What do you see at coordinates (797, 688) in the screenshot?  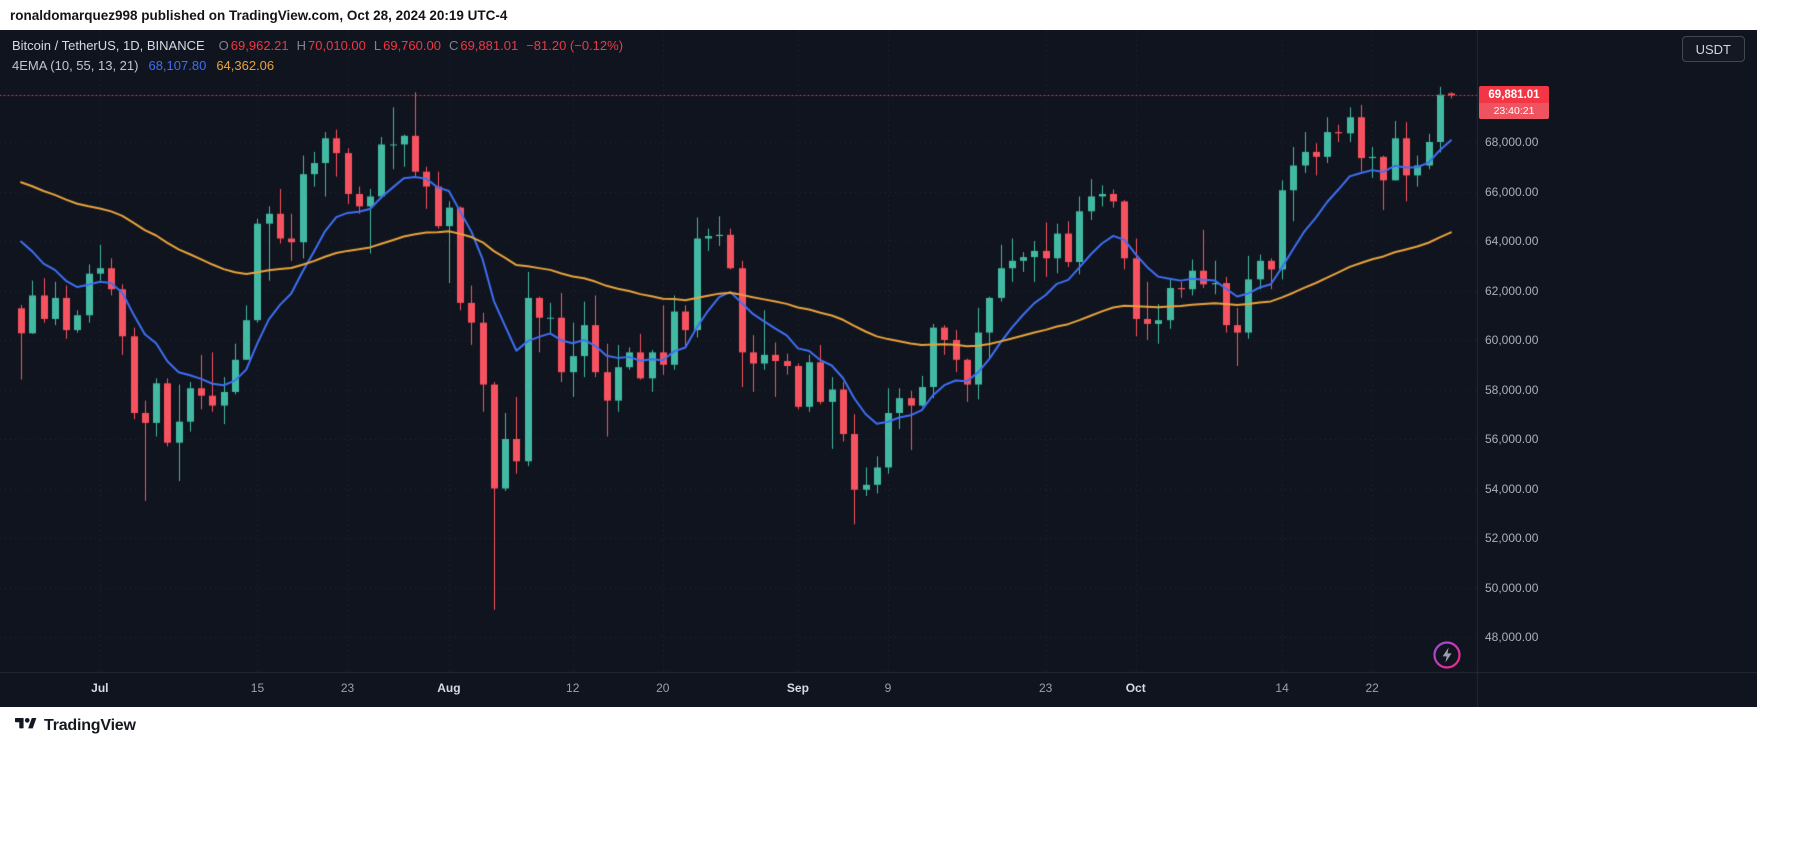 I see `time-axis-label: Sep` at bounding box center [797, 688].